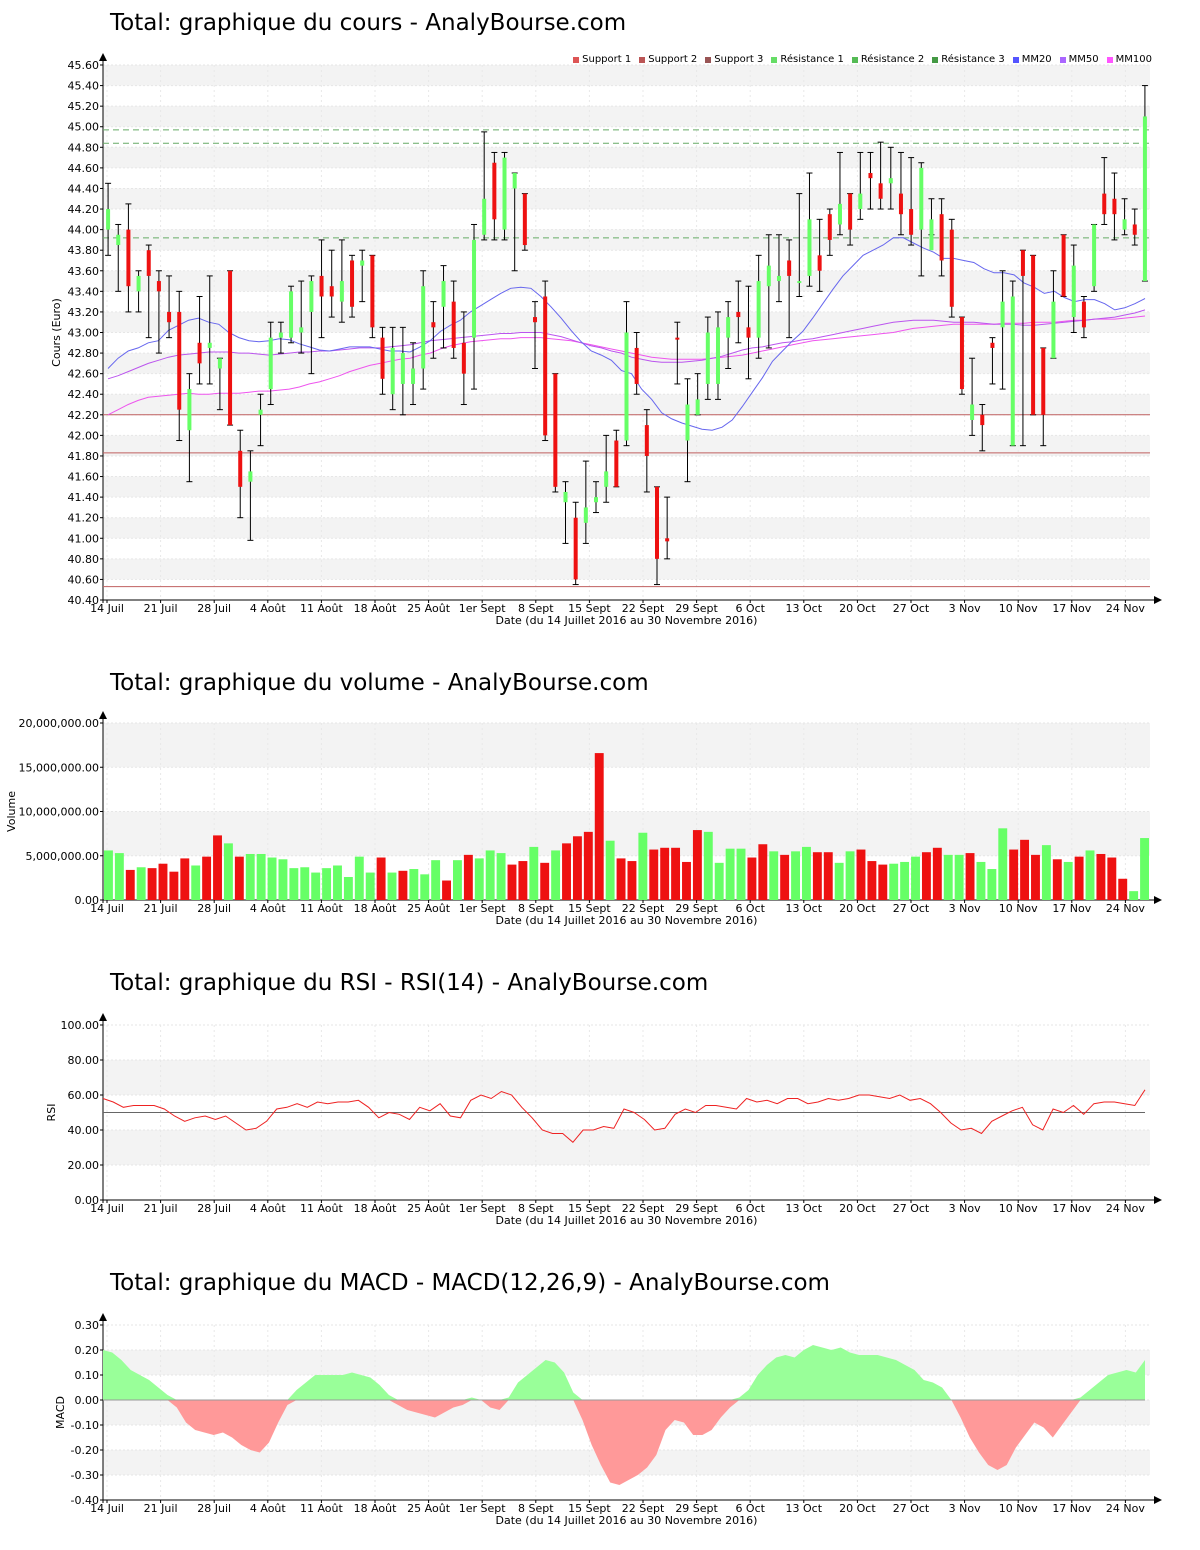 This screenshot has height=1550, width=1200. I want to click on x-tick-label: 10 Nov, so click(1018, 908).